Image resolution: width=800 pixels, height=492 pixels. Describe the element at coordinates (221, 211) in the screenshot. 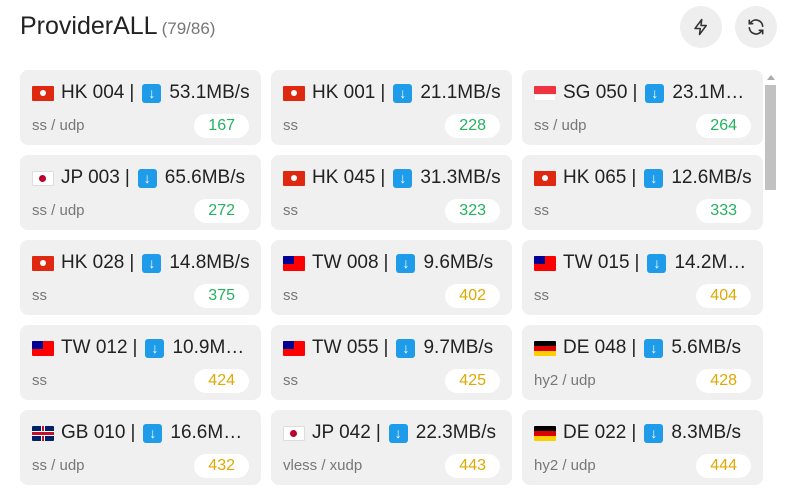

I see `latency-badge: 272` at that location.